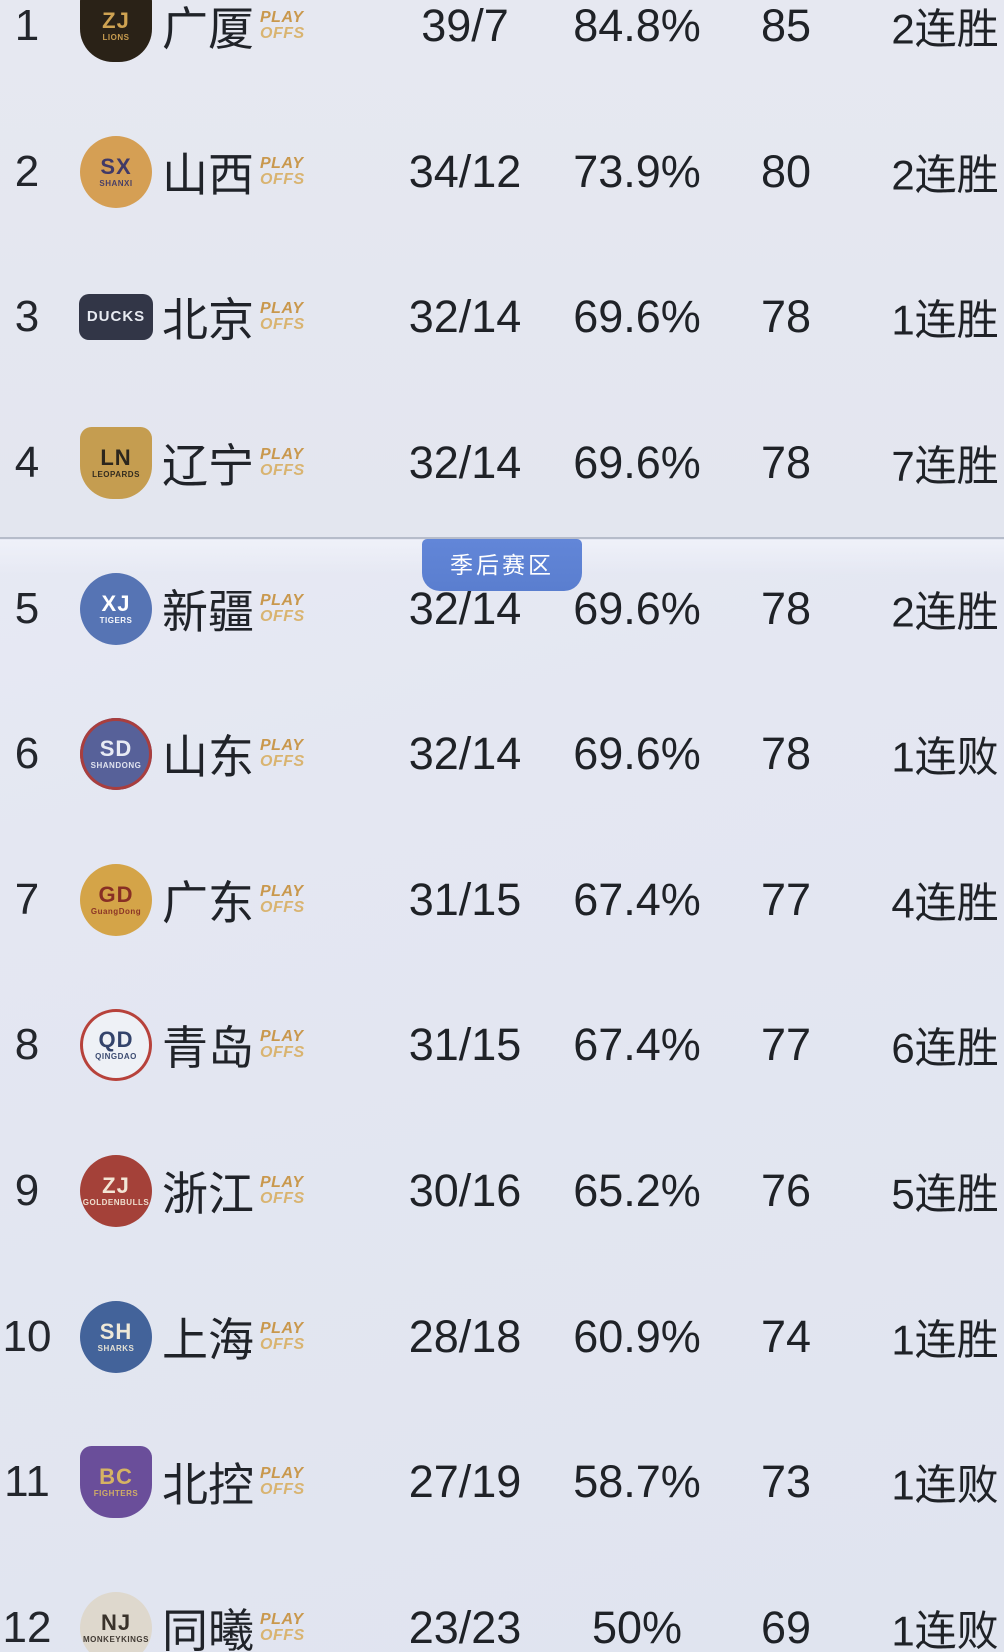 The image size is (1004, 1652). Describe the element at coordinates (637, 1191) in the screenshot. I see `win-pct-cell: 65.2%` at that location.